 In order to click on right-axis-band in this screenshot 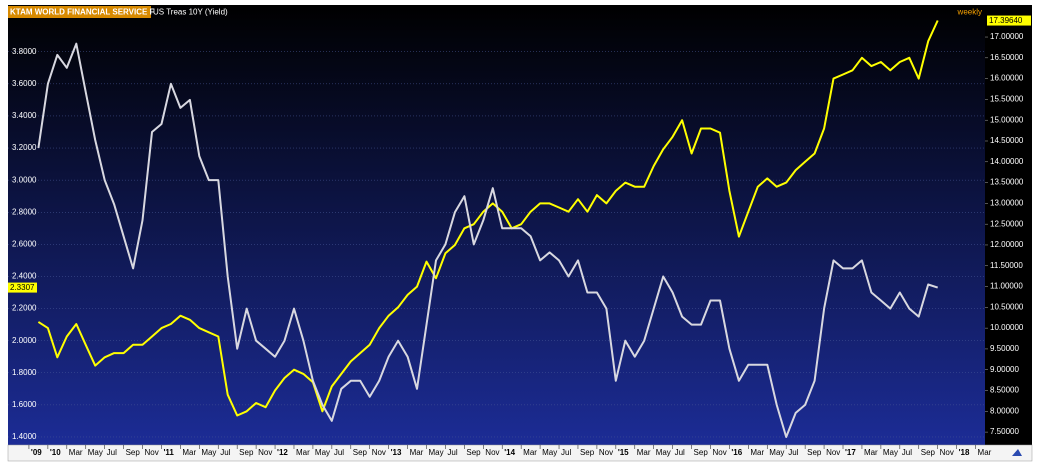, I will do `click(1008, 225)`.